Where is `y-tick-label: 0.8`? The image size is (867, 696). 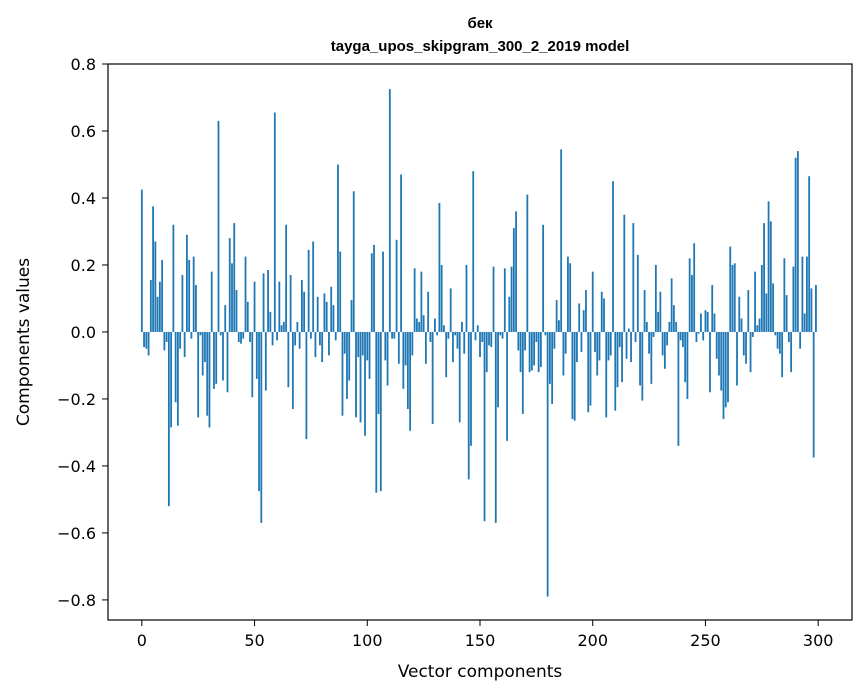 y-tick-label: 0.8 is located at coordinates (83, 64).